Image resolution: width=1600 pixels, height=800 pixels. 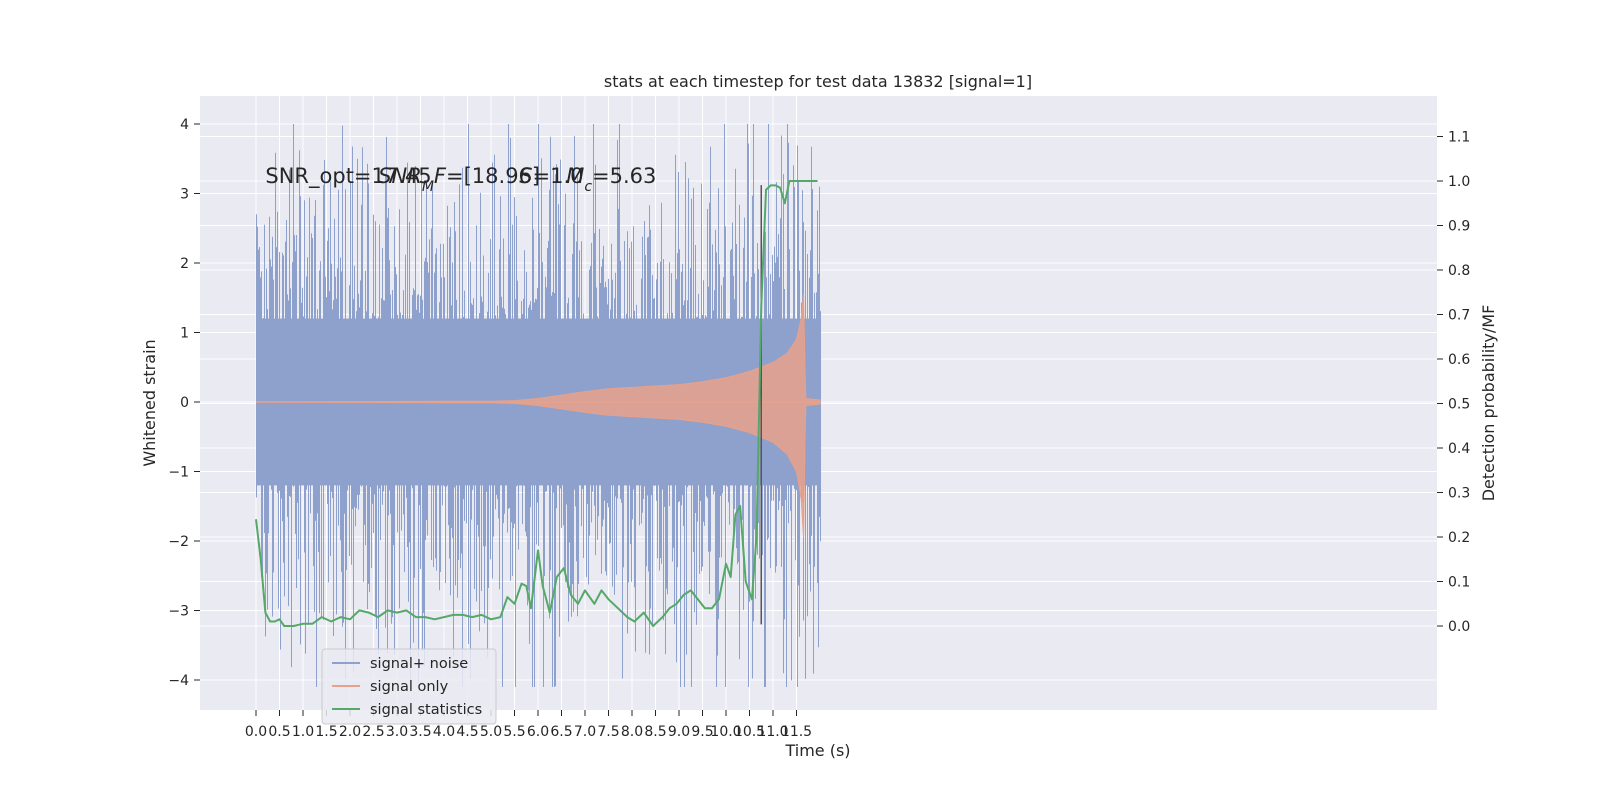 I want to click on y-left-tick-label-4: 0, so click(x=184, y=403).